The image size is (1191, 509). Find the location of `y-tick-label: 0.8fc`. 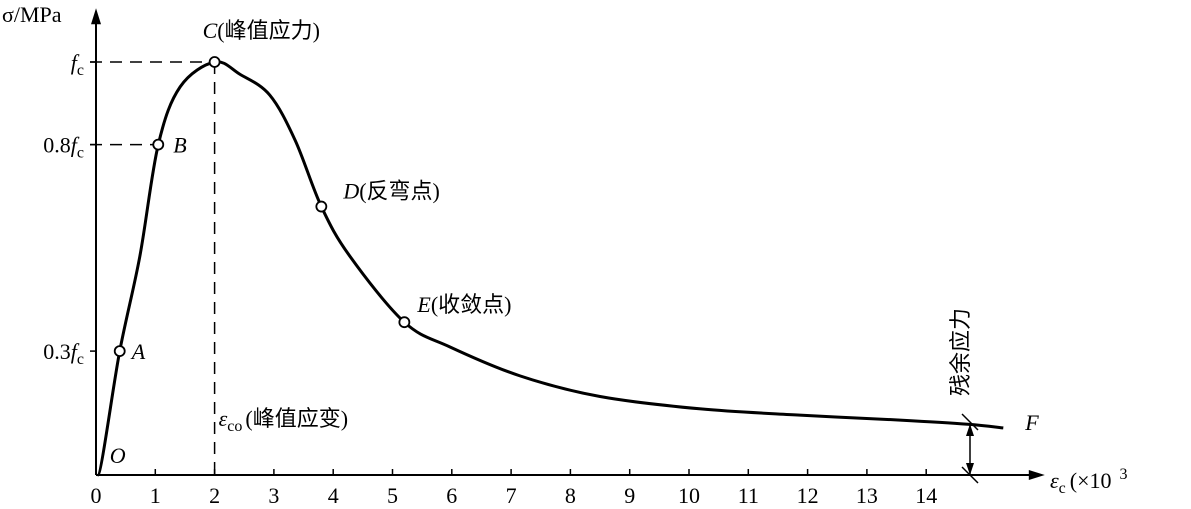

y-tick-label: 0.8fc is located at coordinates (63, 147).